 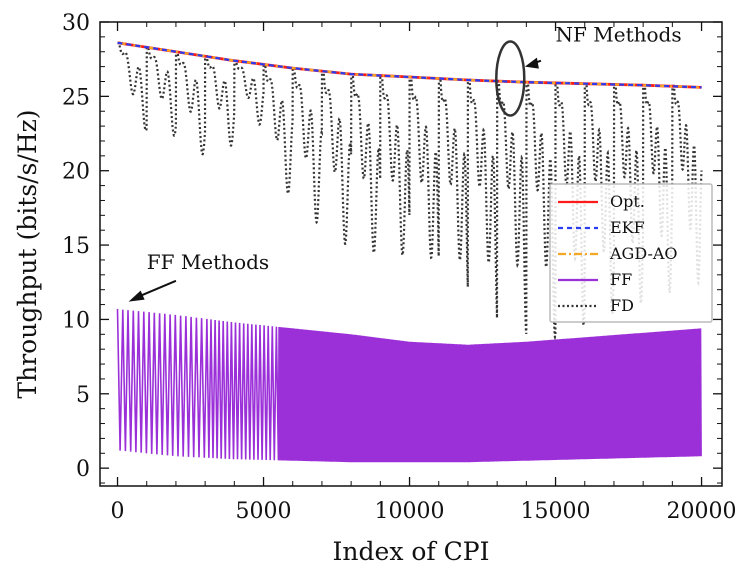 I want to click on legend-box, so click(x=631, y=253).